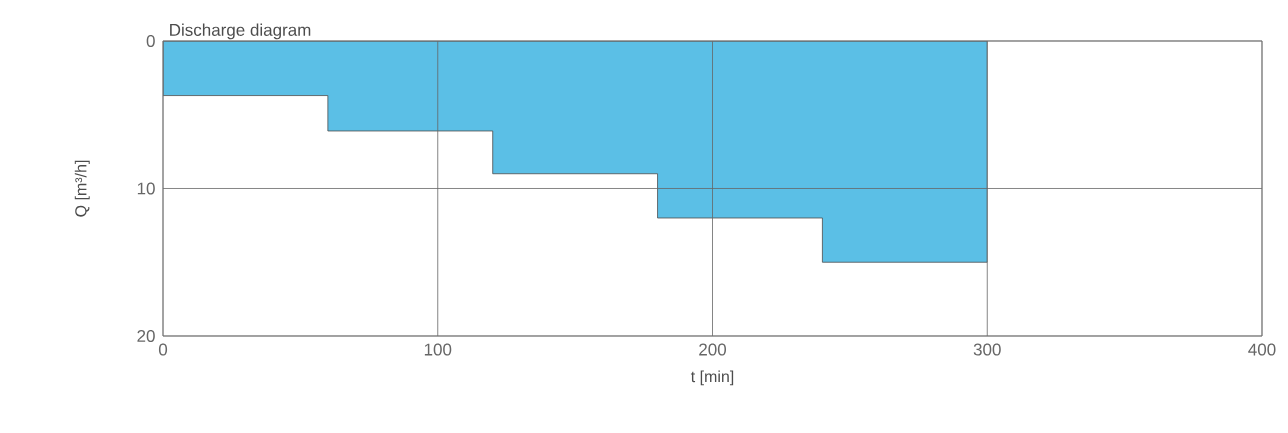 The image size is (1288, 433). Describe the element at coordinates (150, 41) in the screenshot. I see `y-tick-label: 0` at that location.